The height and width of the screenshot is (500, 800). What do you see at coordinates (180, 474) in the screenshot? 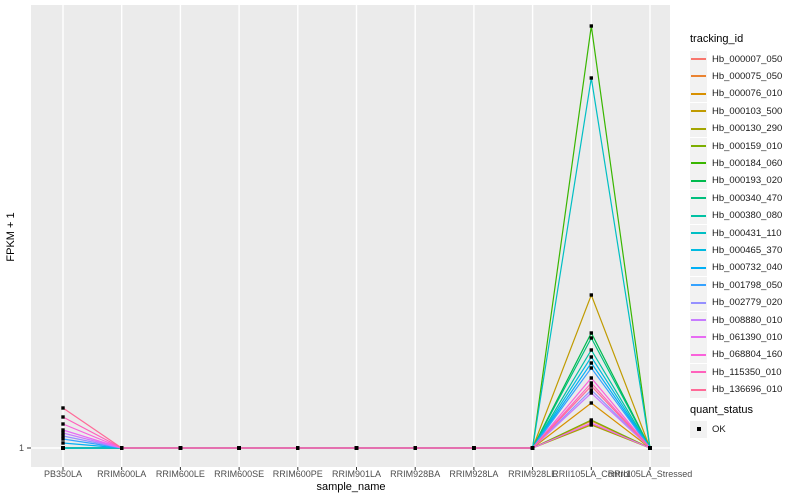
I see `x-tick-label: RRIM600LE` at bounding box center [180, 474].